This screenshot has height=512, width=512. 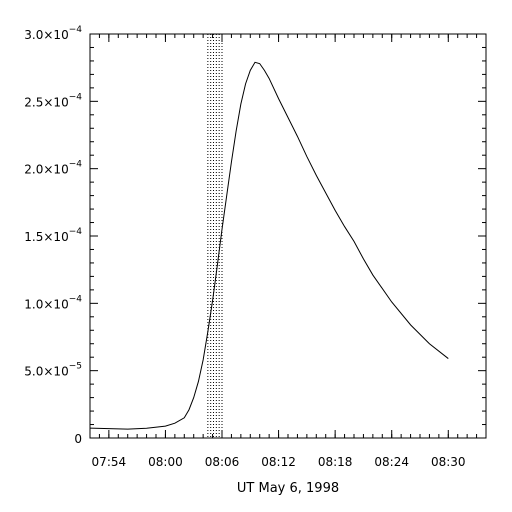 What do you see at coordinates (109, 462) in the screenshot?
I see `x-tick-label: 07:54` at bounding box center [109, 462].